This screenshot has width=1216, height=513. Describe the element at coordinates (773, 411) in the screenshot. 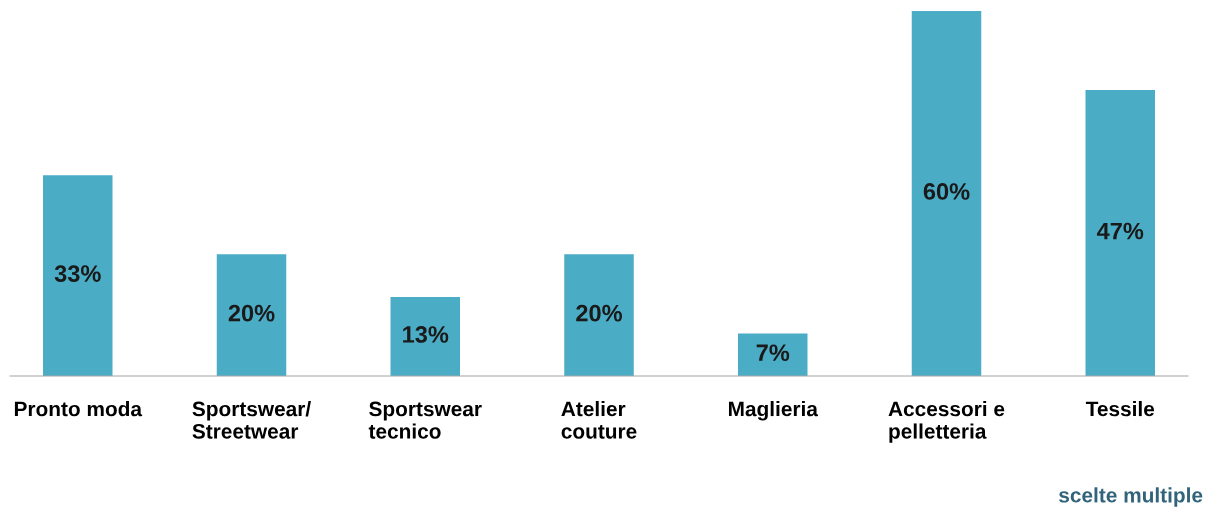

I see `x-tick-label: Maglieria` at that location.